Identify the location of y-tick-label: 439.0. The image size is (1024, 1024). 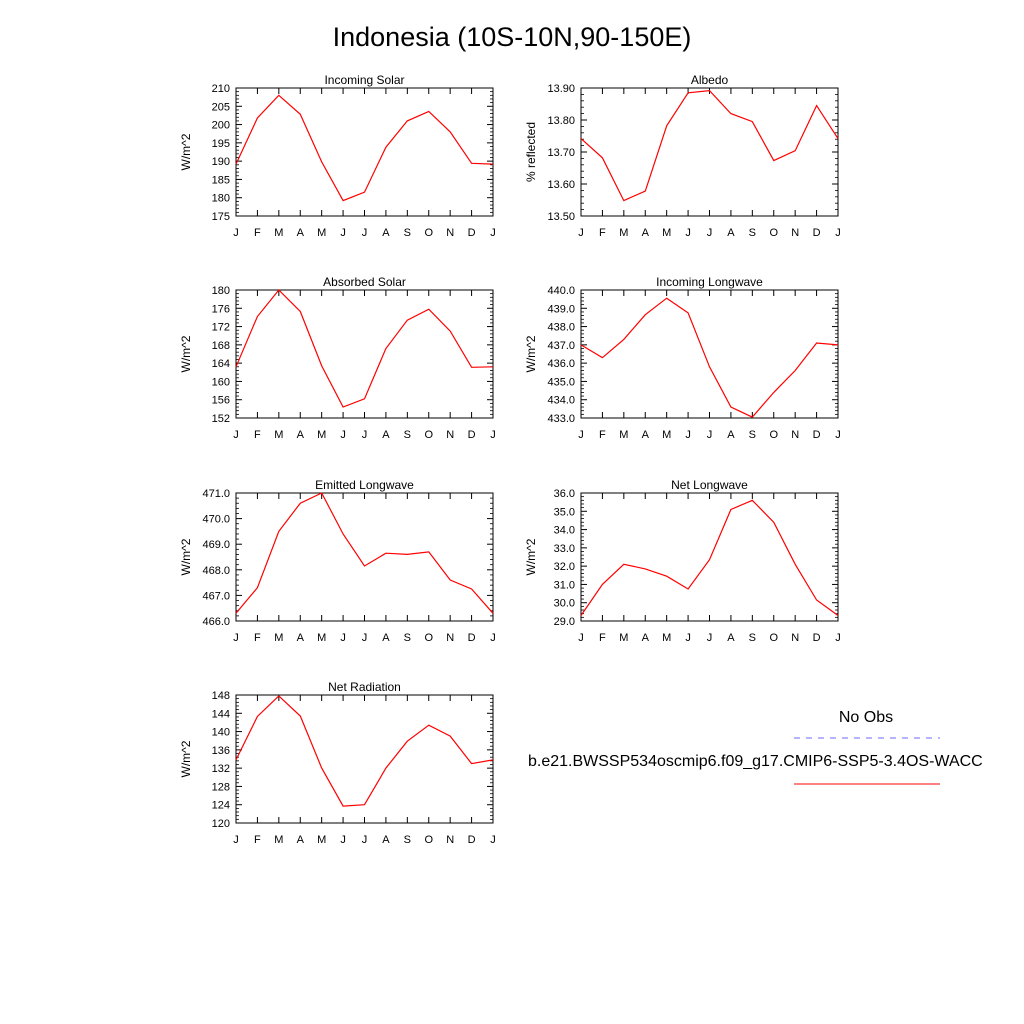
(561, 309).